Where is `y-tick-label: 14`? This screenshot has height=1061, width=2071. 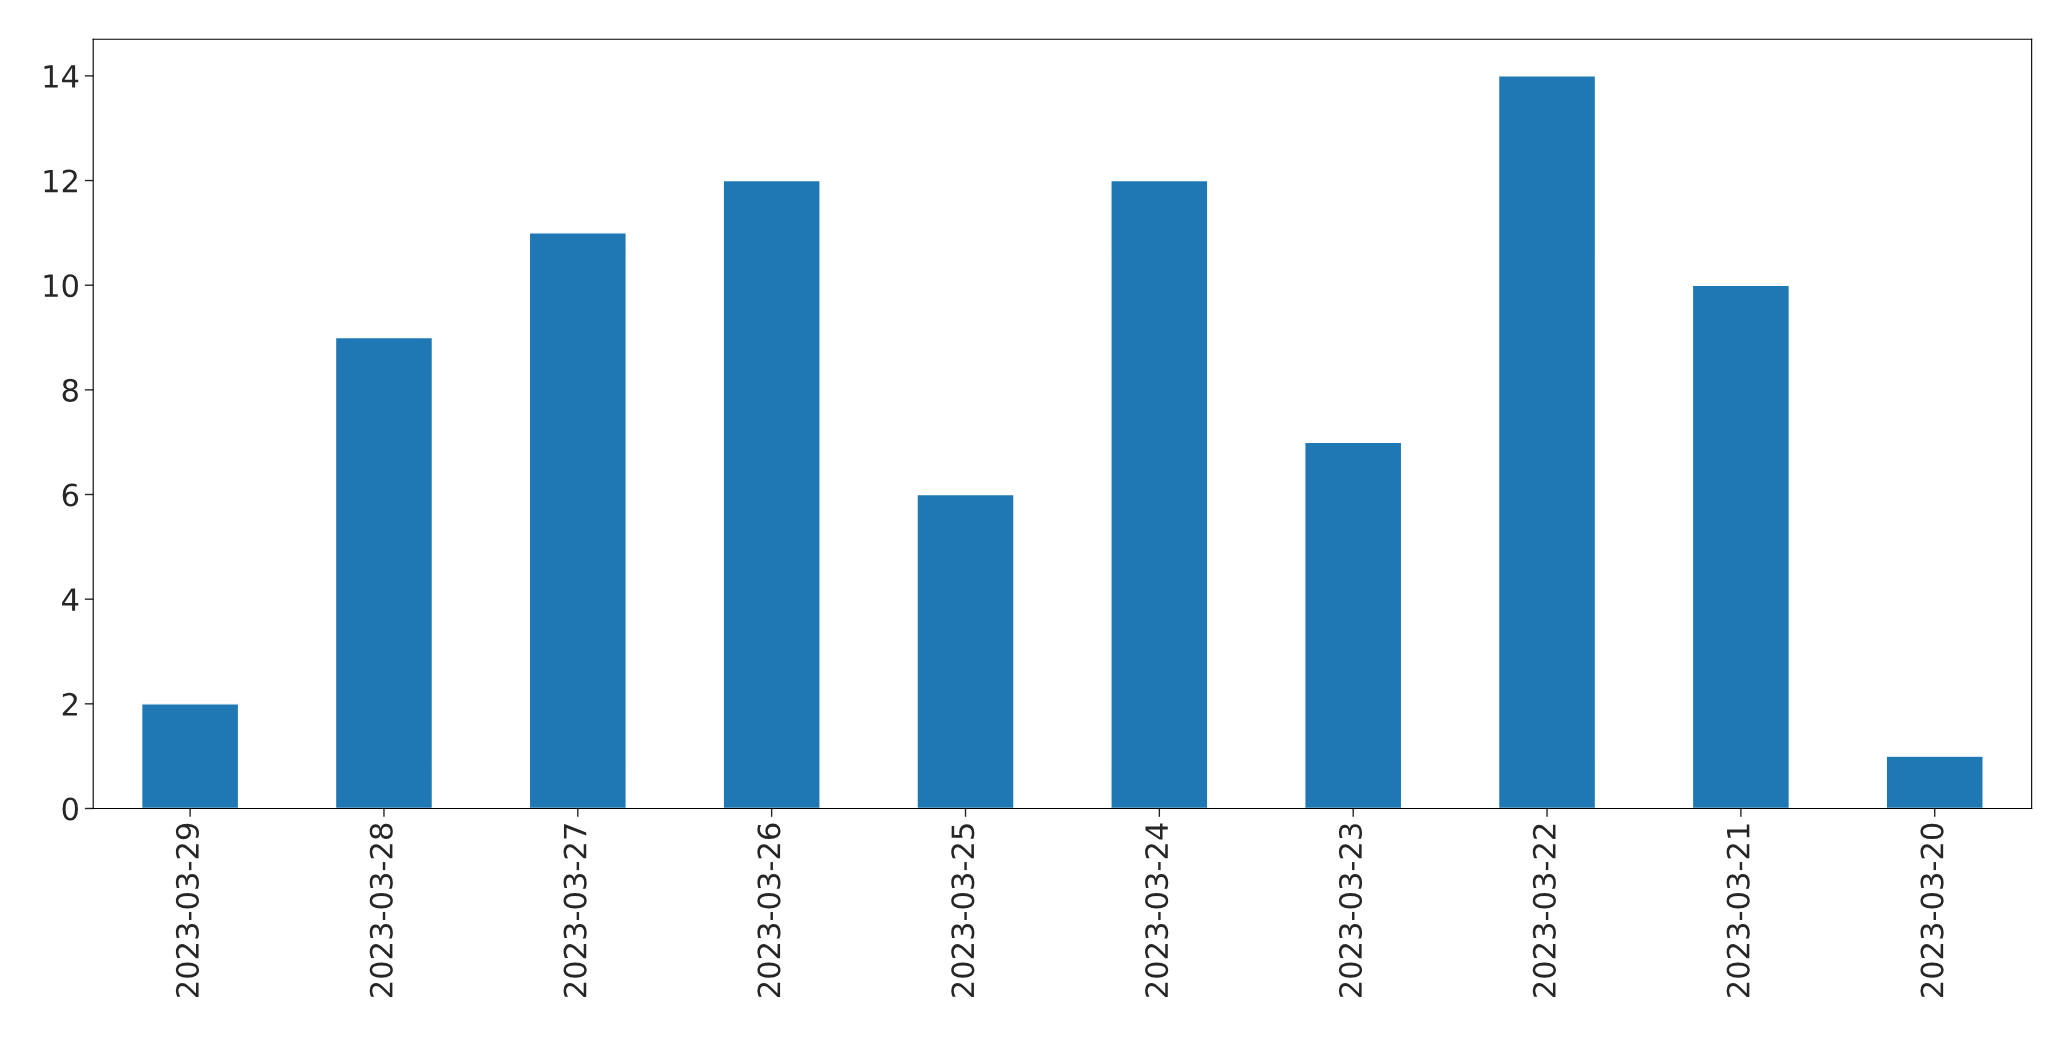 y-tick-label: 14 is located at coordinates (61, 76).